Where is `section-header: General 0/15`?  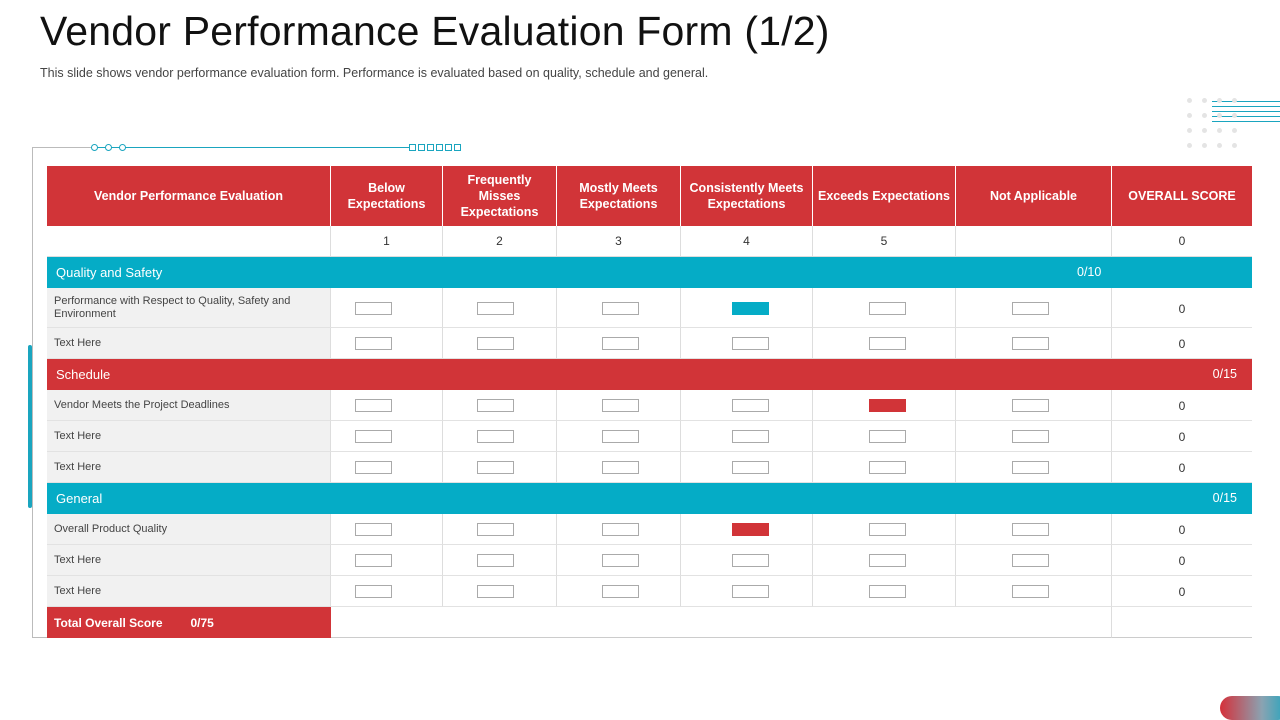 section-header: General 0/15 is located at coordinates (649, 498).